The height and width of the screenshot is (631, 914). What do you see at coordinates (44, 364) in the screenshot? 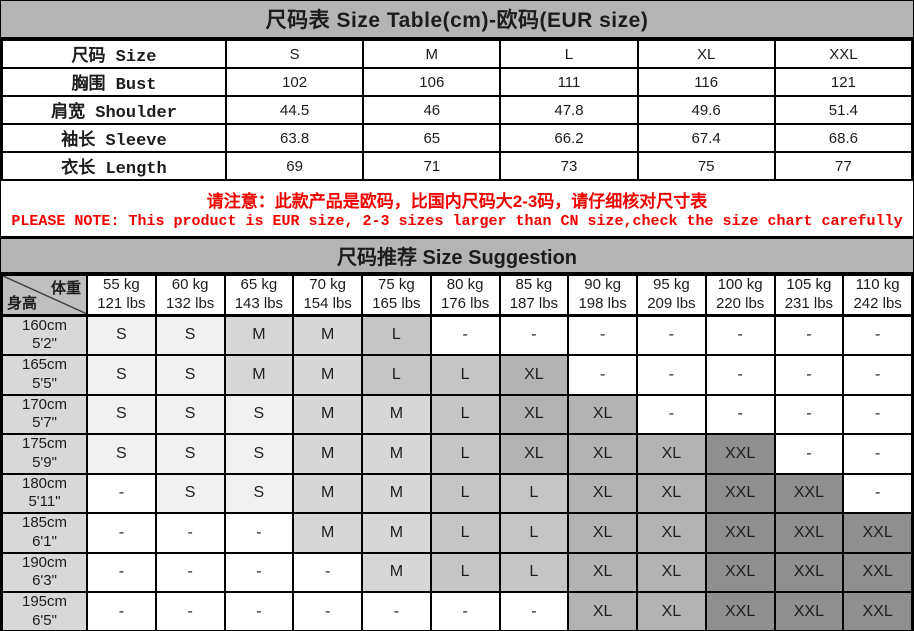
I see `height-cm-label: 165cm` at bounding box center [44, 364].